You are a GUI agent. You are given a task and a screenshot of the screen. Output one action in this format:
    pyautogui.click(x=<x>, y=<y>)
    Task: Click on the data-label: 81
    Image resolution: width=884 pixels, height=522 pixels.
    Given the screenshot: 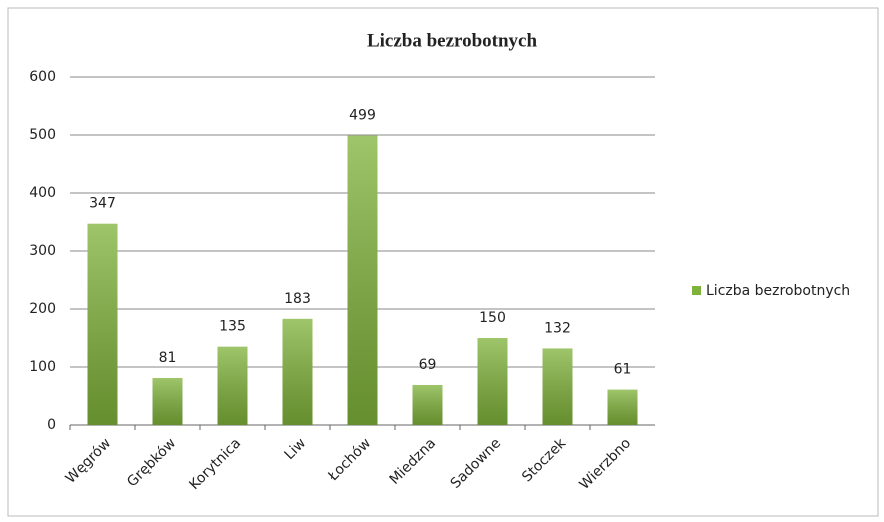 What is the action you would take?
    pyautogui.click(x=168, y=358)
    